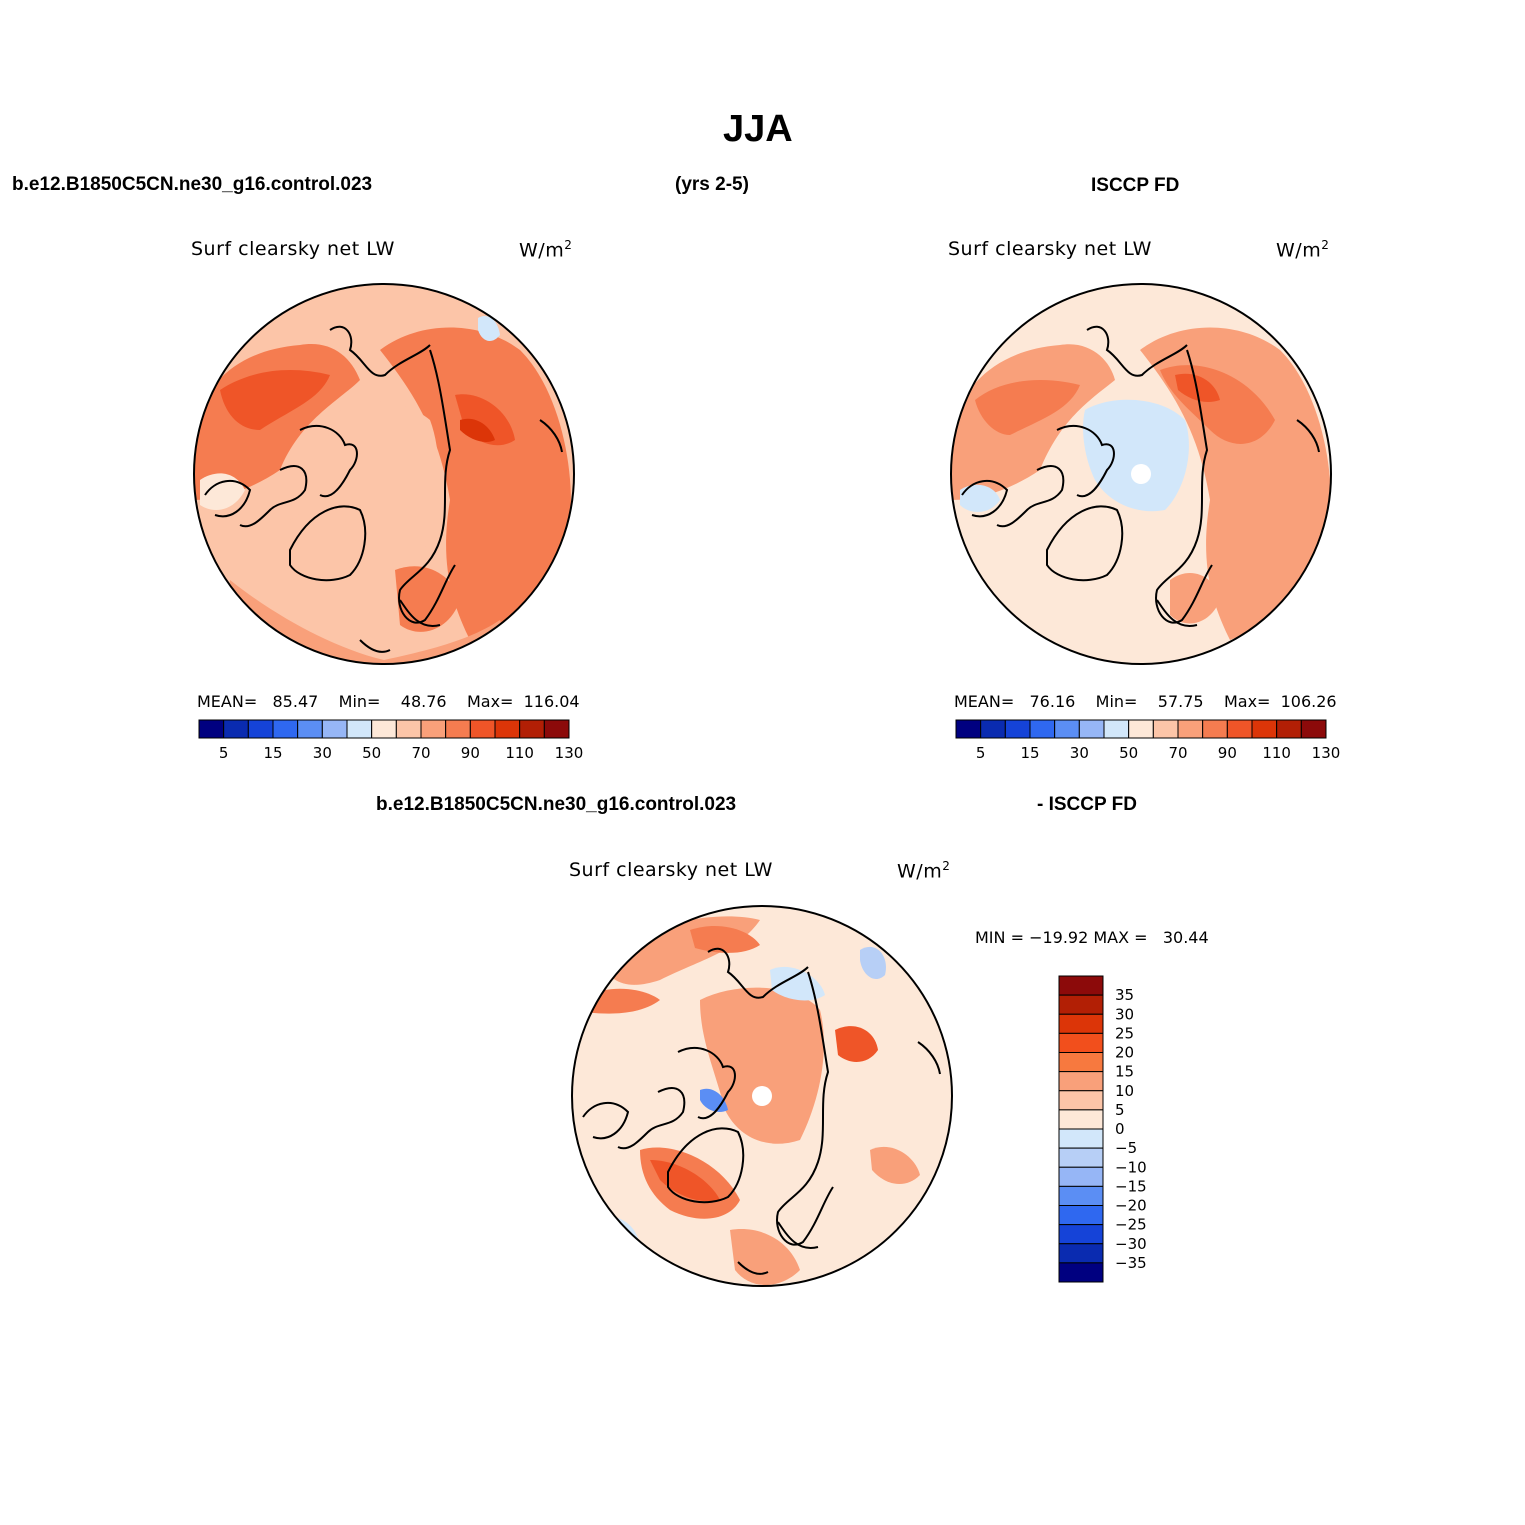  Describe the element at coordinates (556, 804) in the screenshot. I see `bottom-case-label: b.e12.B1850C5CN.ne30_g16.control.023` at that location.